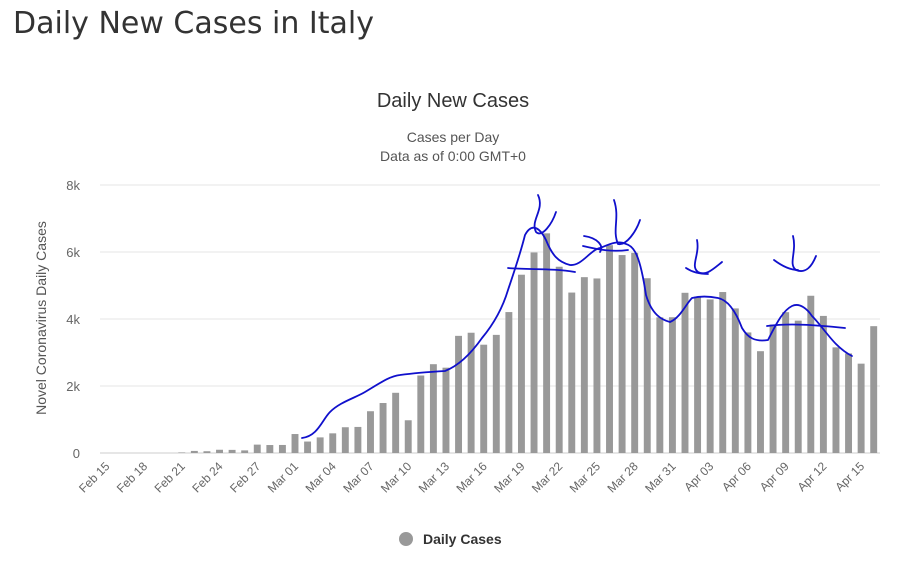 The width and height of the screenshot is (913, 572). Describe the element at coordinates (76, 453) in the screenshot. I see `y-tick-label: 0` at that location.